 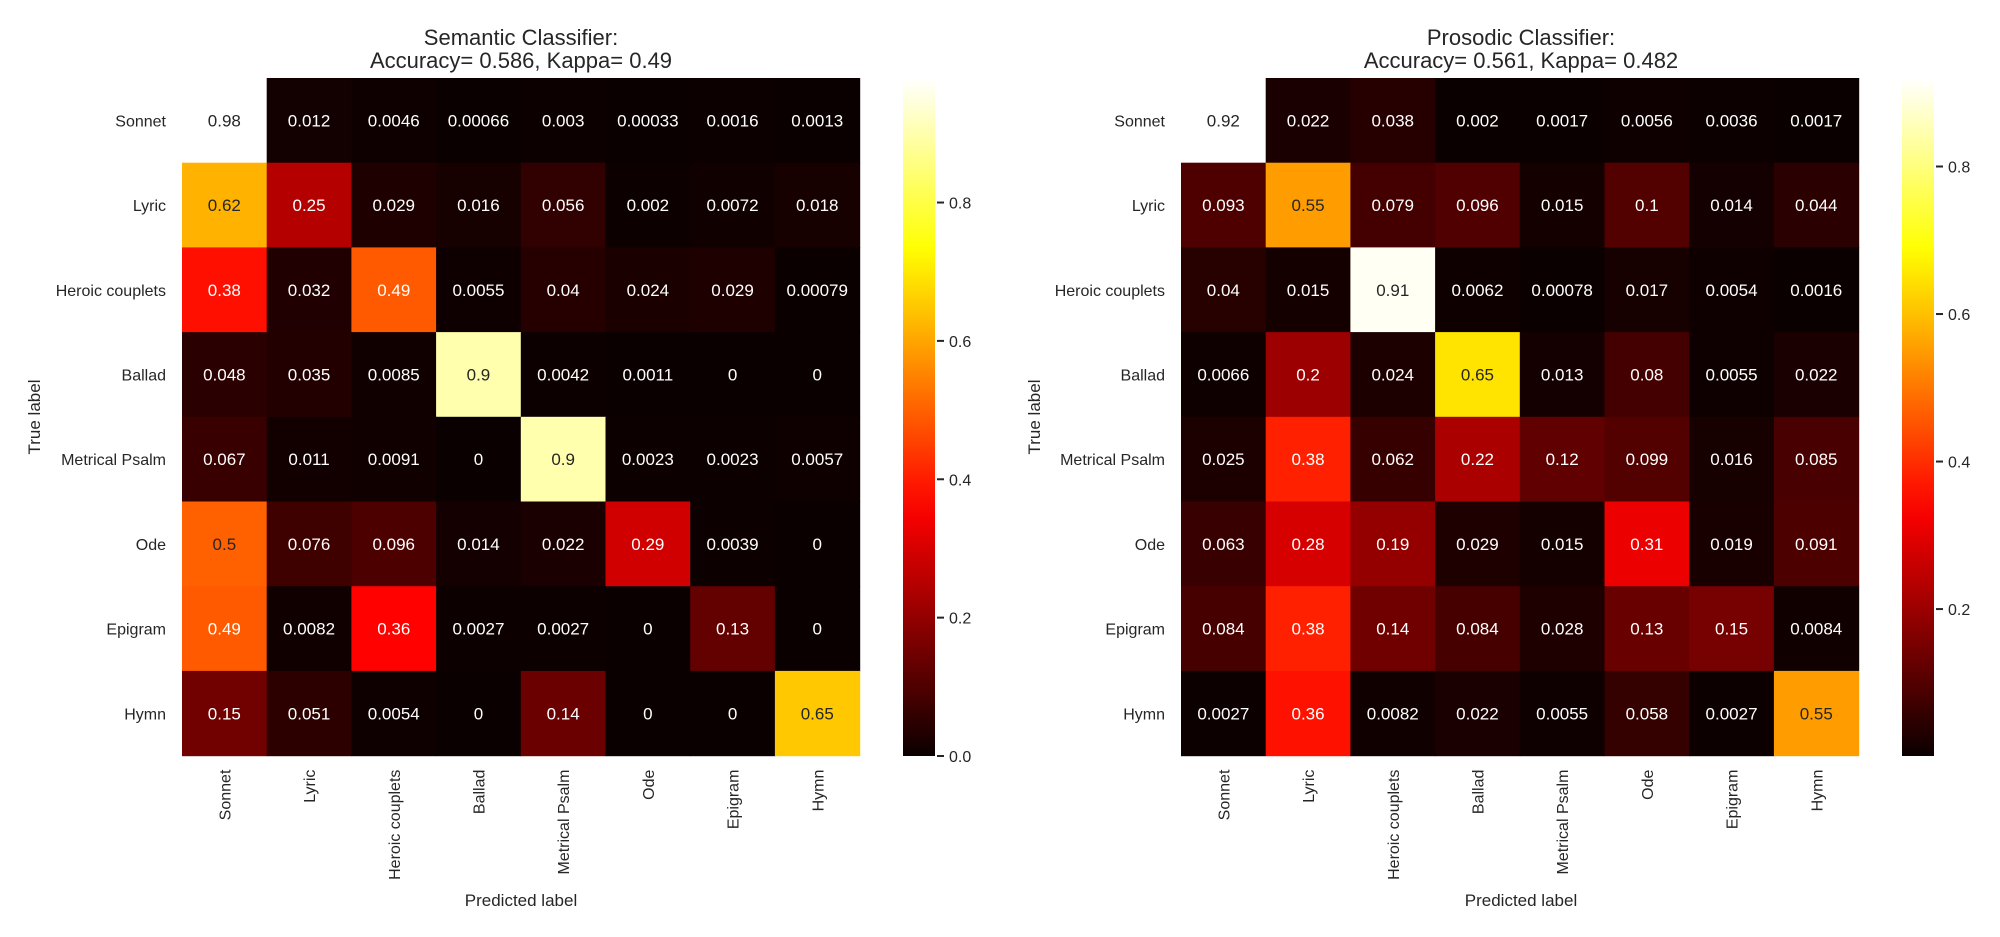 What do you see at coordinates (1223, 205) in the screenshot?
I see `cell-value-label: 0.093` at bounding box center [1223, 205].